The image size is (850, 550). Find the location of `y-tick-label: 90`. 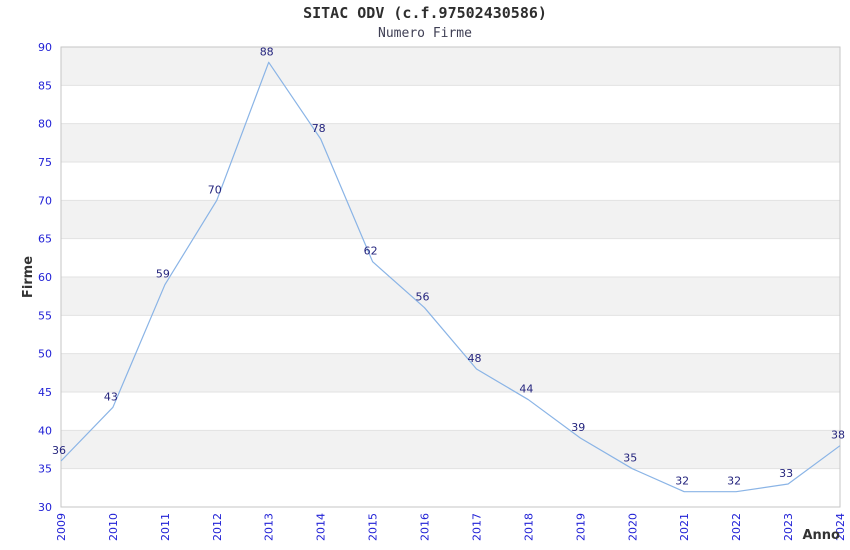

y-tick-label: 90 is located at coordinates (45, 47).